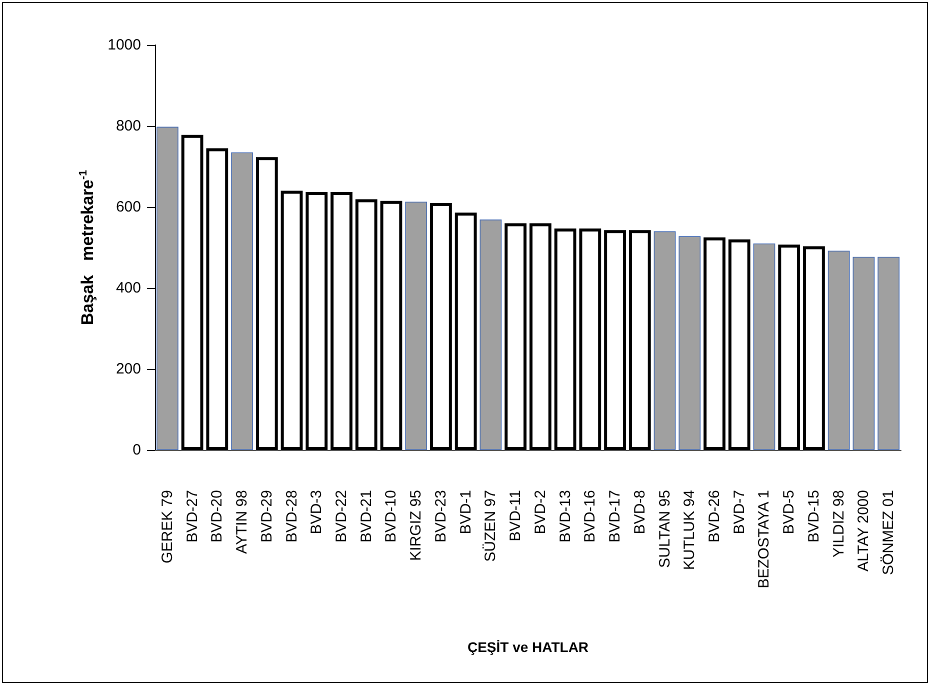 The image size is (934, 687). What do you see at coordinates (813, 516) in the screenshot?
I see `x-tick-label: BVD-15` at bounding box center [813, 516].